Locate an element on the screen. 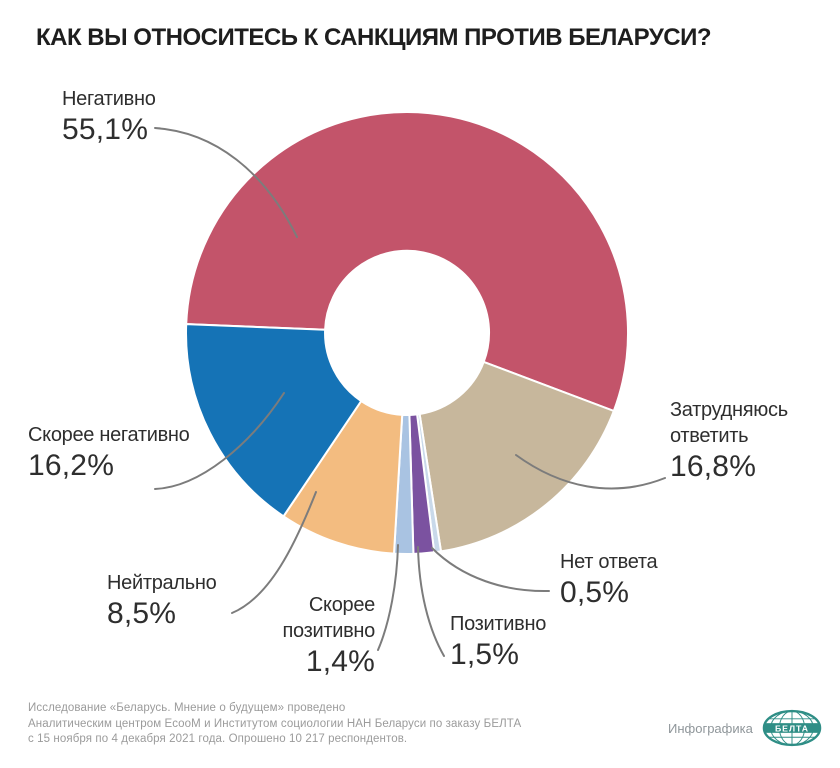 This screenshot has height=768, width=840. belta-logo: БЕЛТА is located at coordinates (792, 728).